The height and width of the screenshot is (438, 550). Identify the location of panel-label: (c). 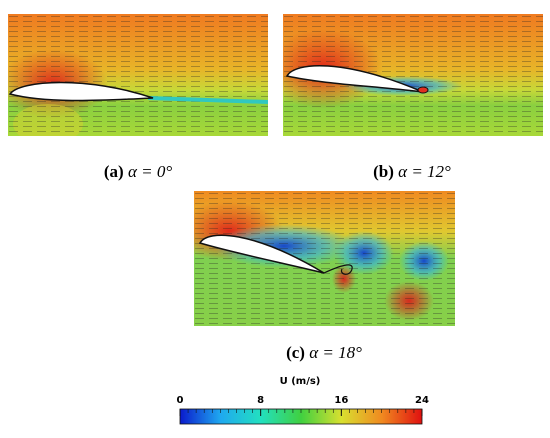
(295, 352).